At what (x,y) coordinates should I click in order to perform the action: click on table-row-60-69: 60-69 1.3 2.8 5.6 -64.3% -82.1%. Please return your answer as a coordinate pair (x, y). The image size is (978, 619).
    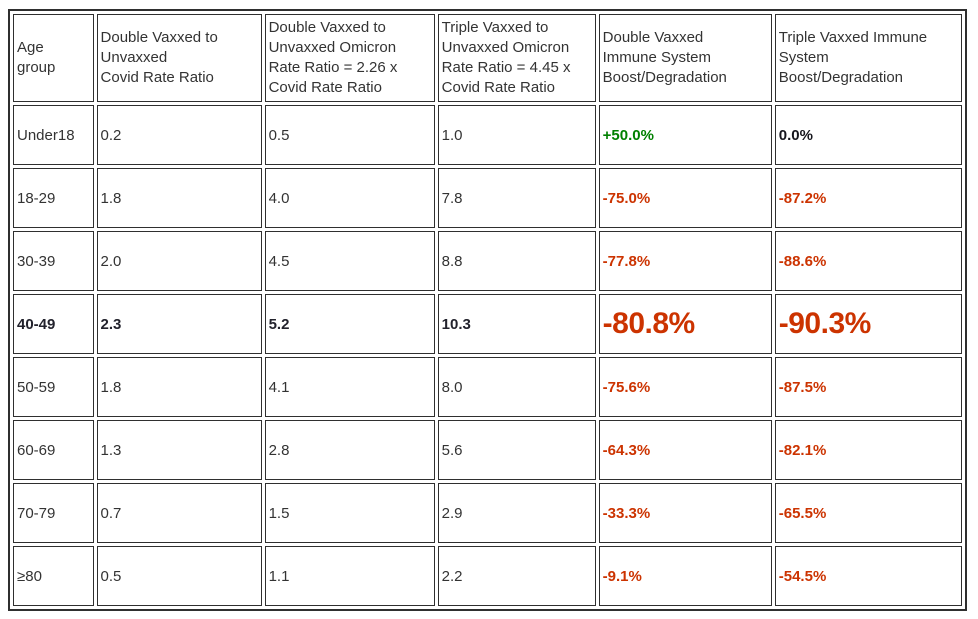
    Looking at the image, I should click on (487, 450).